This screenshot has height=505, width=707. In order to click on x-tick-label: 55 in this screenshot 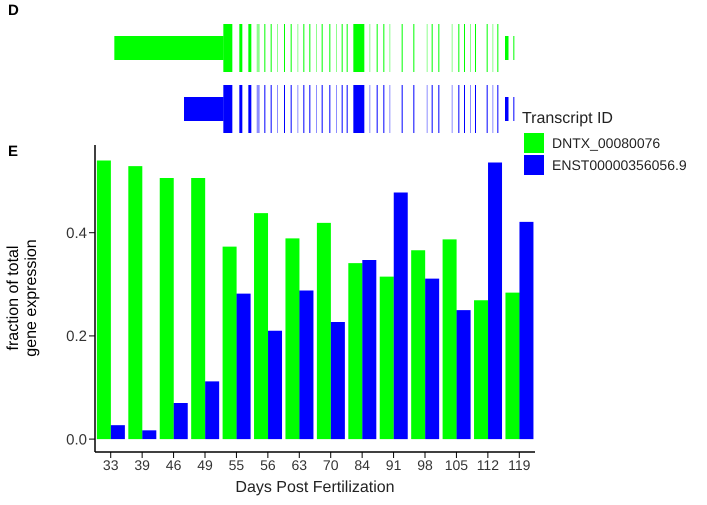, I will do `click(236, 464)`.